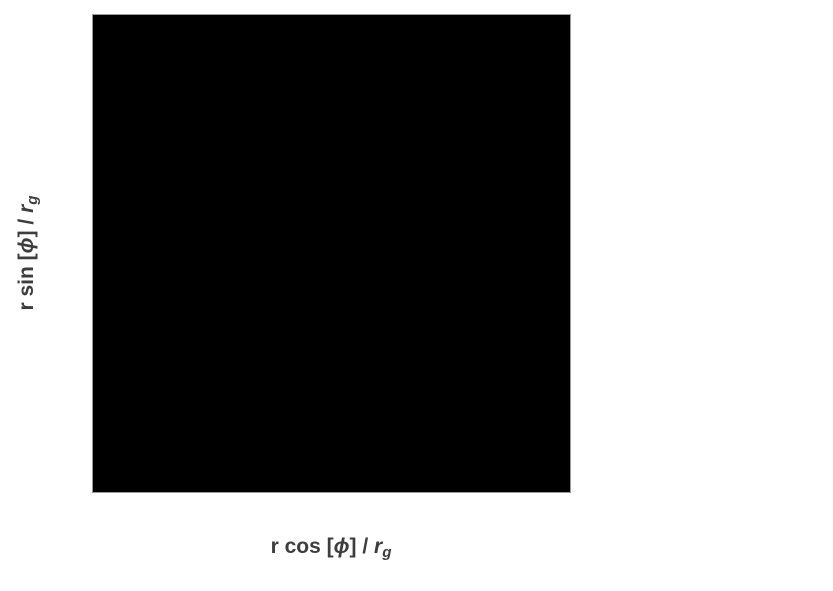 This screenshot has height=591, width=833. What do you see at coordinates (331, 548) in the screenshot?
I see `x-axis-title: r cos [ϕ] / rg` at bounding box center [331, 548].